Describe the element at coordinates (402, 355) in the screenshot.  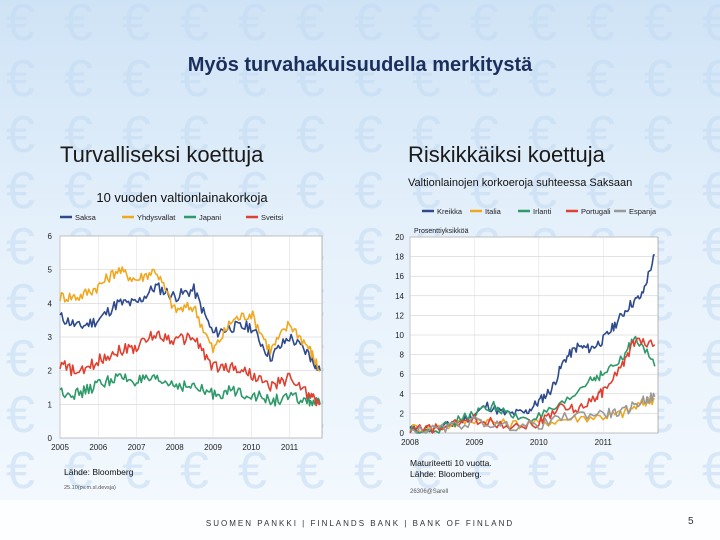
I see `y-tick-label: 8` at that location.